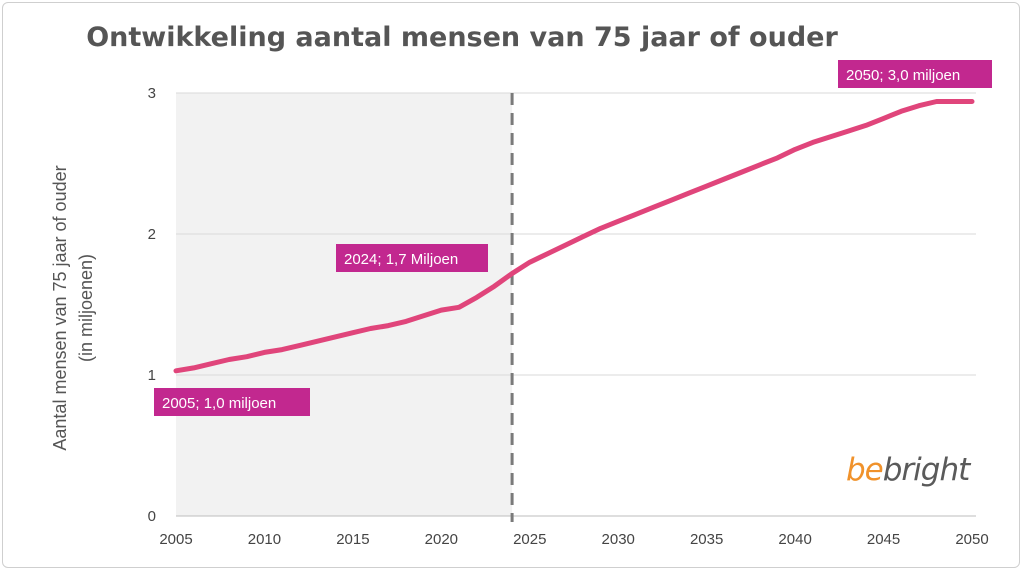 The image size is (1024, 572). I want to click on x-tick-label-2005: 2005, so click(175, 539).